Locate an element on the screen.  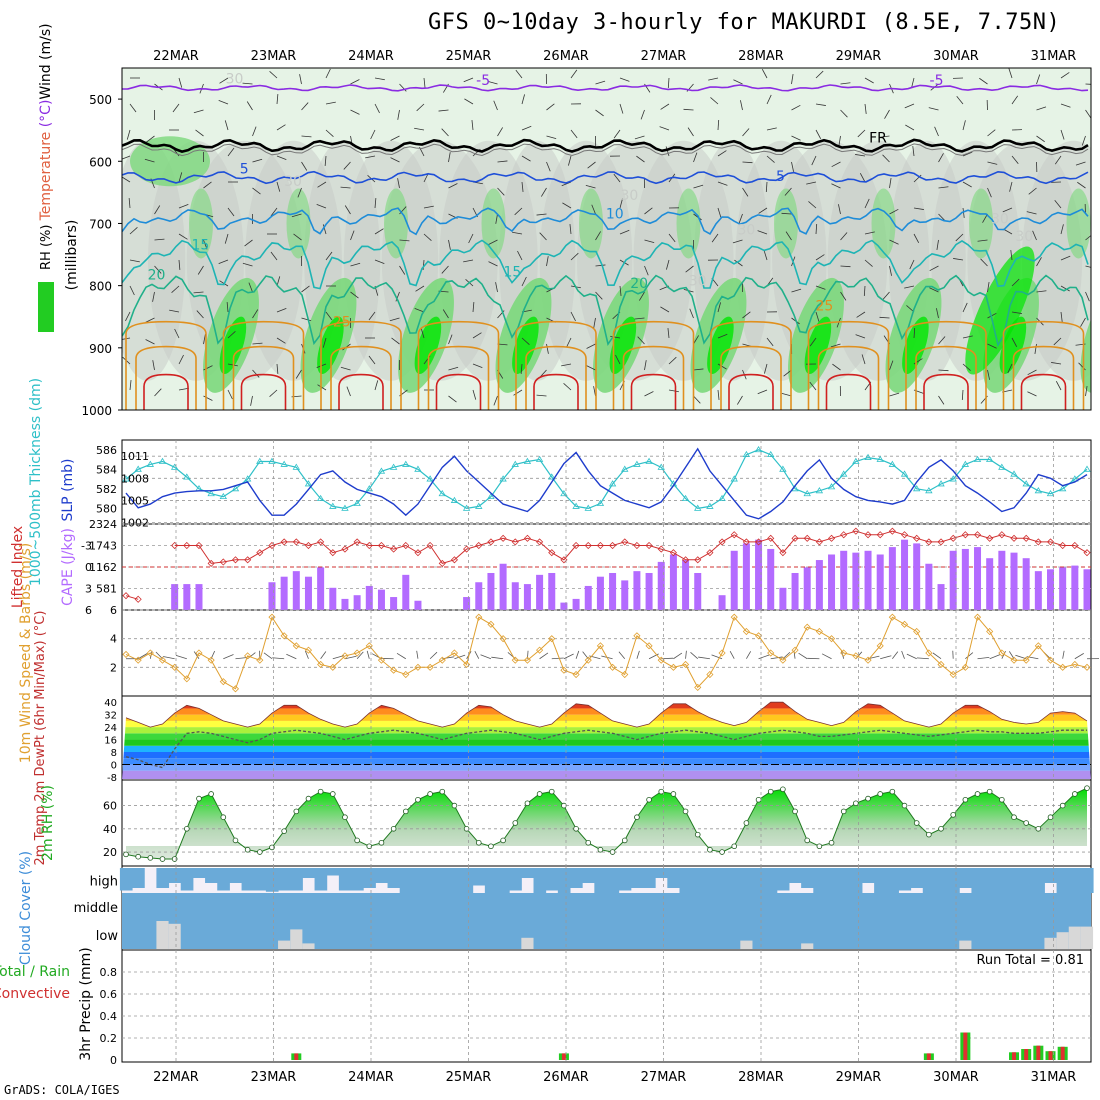
contour-label: 15 is located at coordinates (200, 246).